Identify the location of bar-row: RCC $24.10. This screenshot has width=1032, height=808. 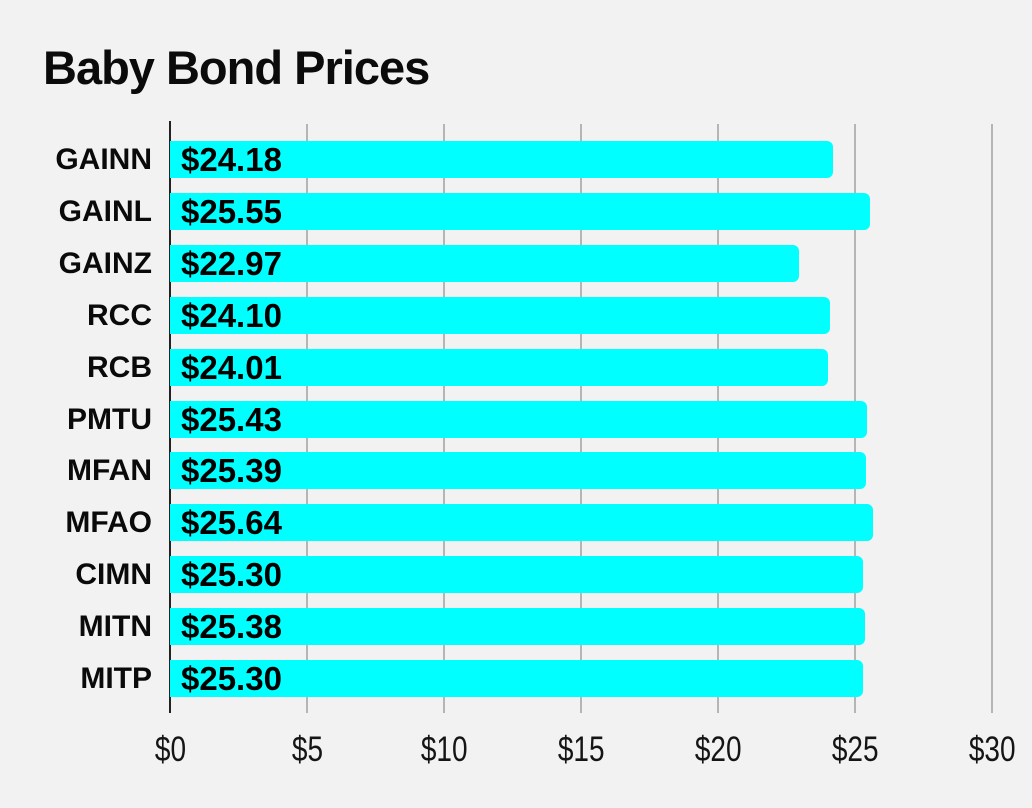
(516, 315).